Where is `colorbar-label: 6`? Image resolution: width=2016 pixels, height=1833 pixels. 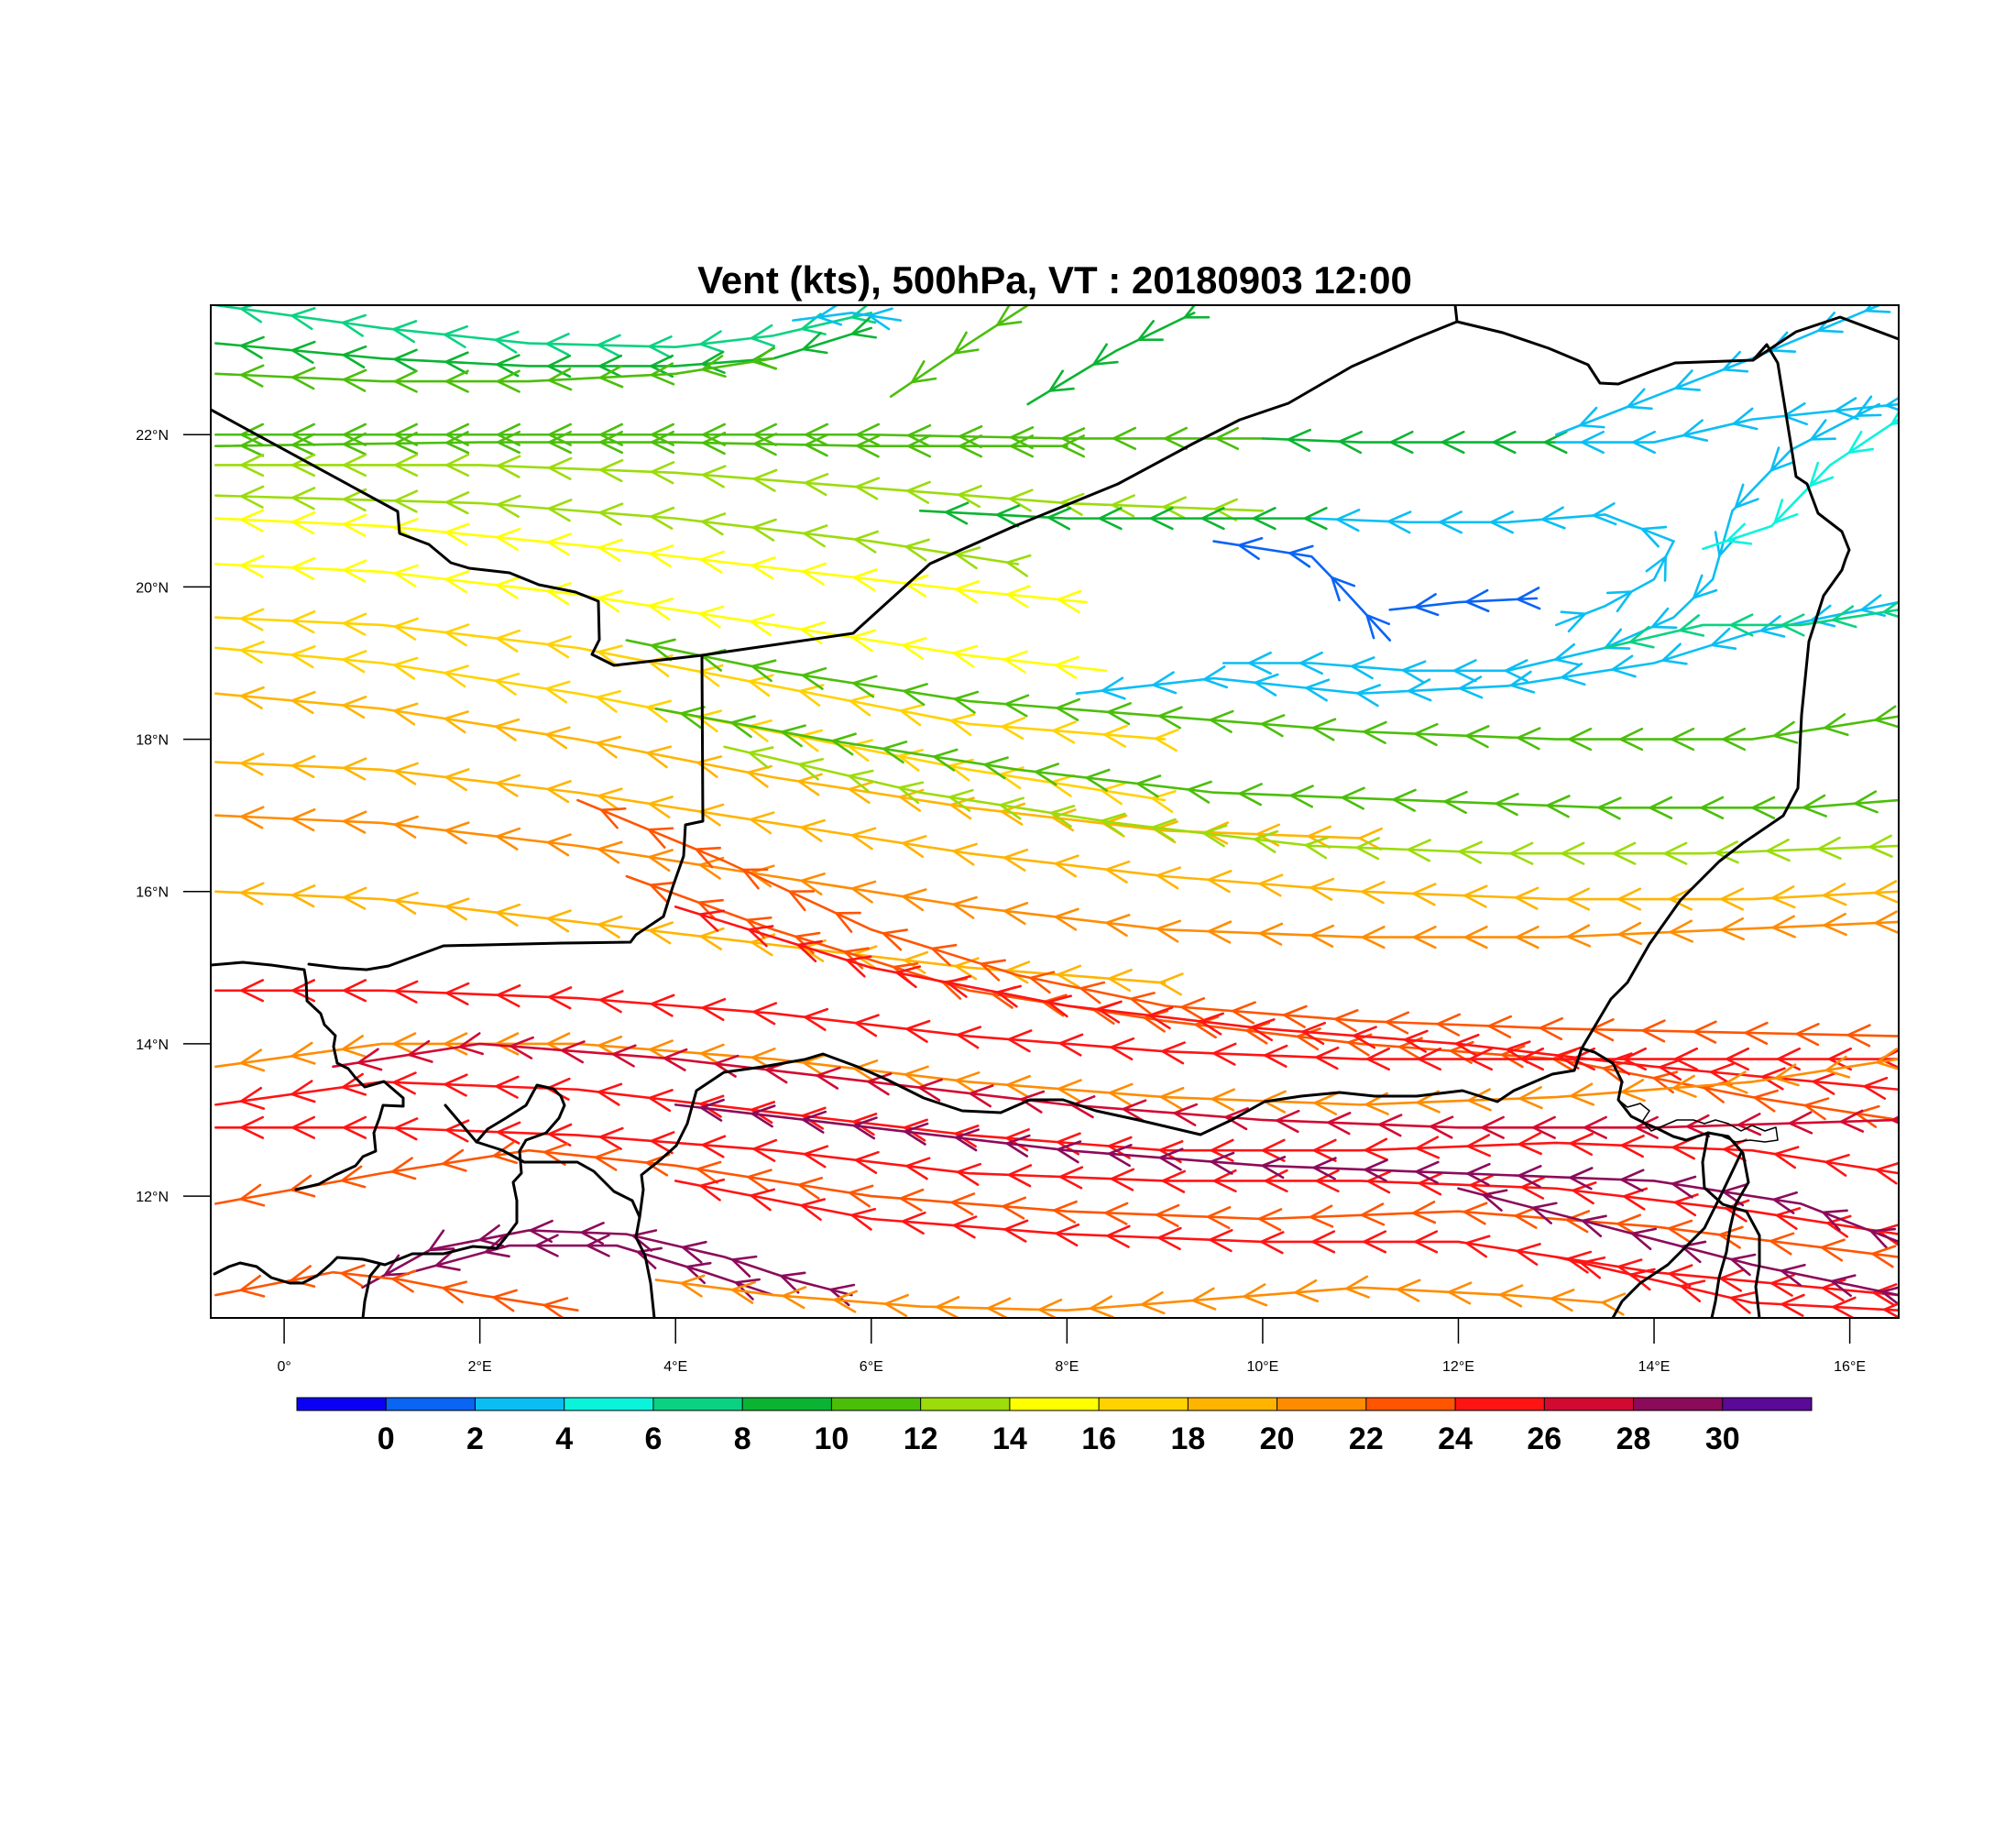
colorbar-label: 6 is located at coordinates (653, 1438).